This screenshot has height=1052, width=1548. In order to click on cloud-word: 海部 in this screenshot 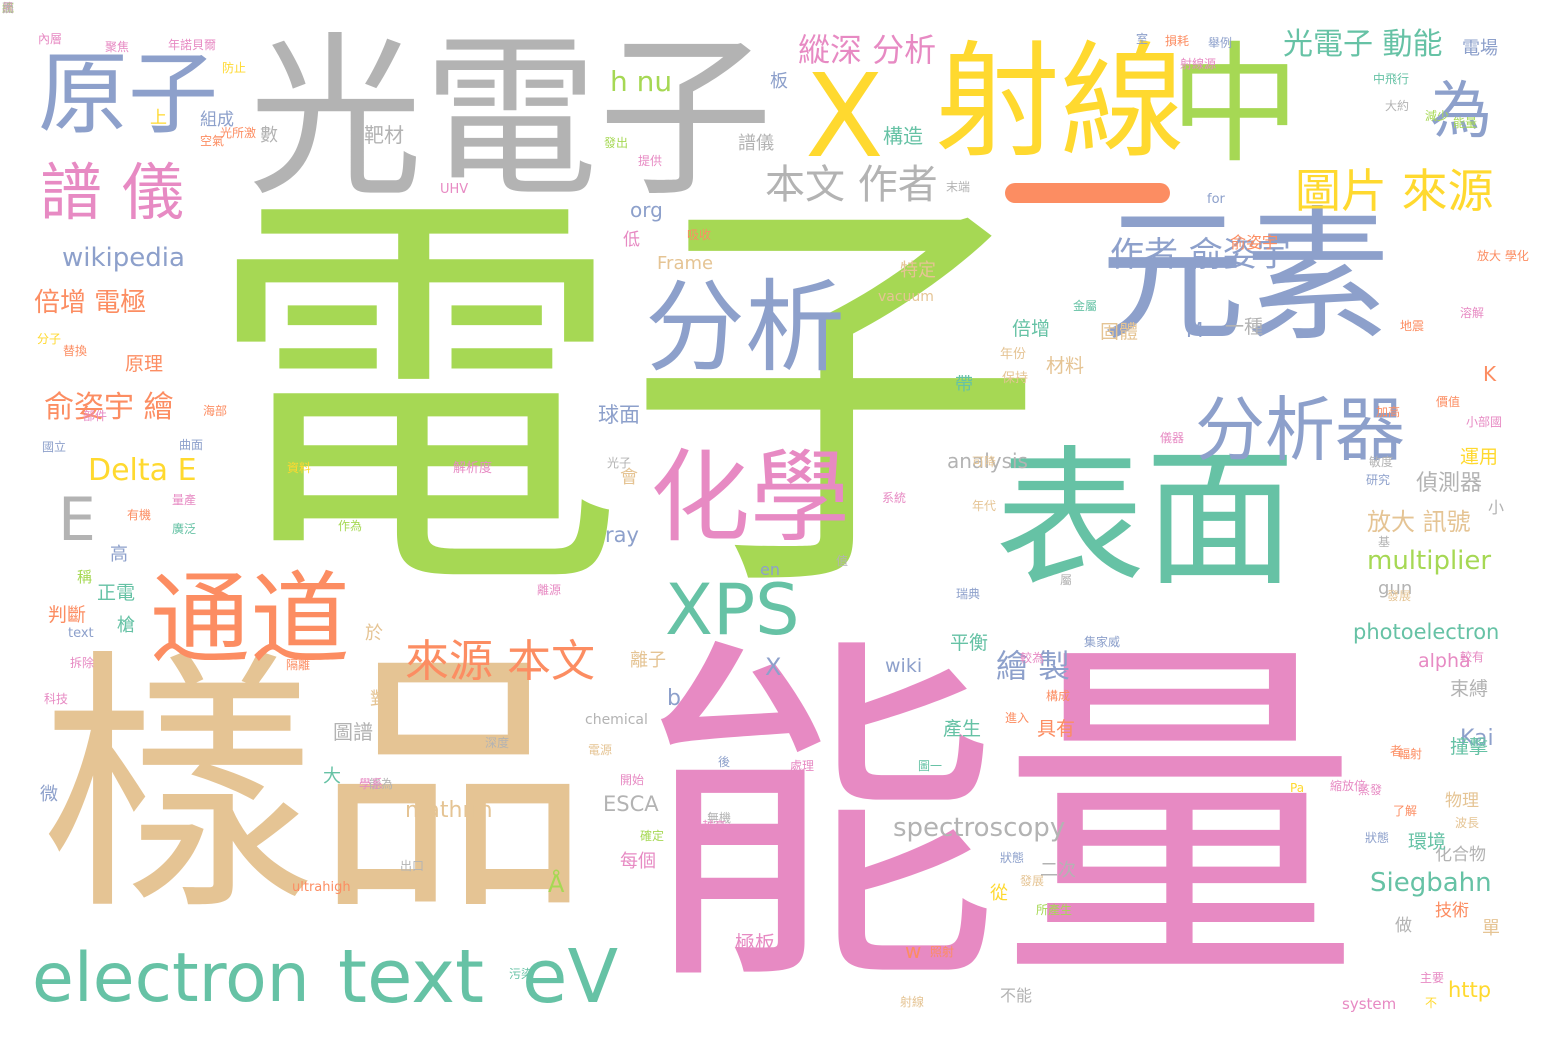, I will do `click(215, 411)`.